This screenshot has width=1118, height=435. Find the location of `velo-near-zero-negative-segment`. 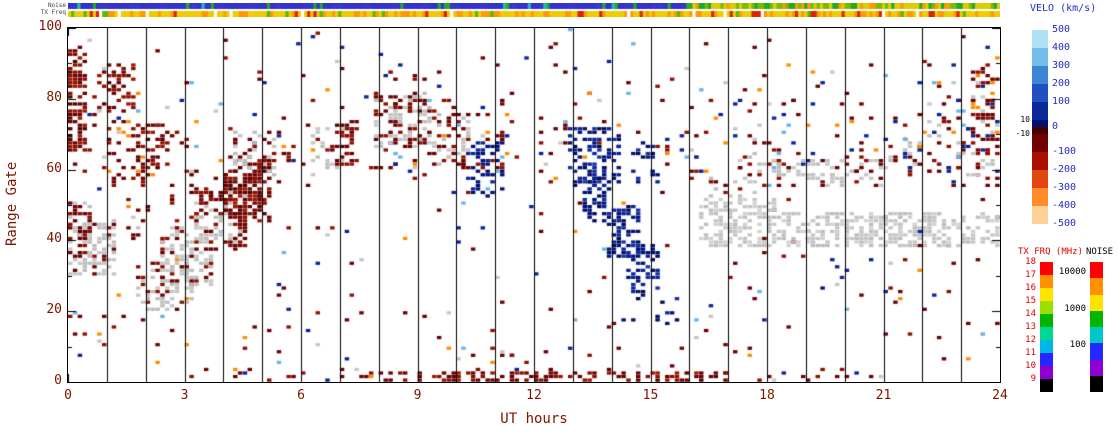

velo-near-zero-negative-segment is located at coordinates (1040, 130).